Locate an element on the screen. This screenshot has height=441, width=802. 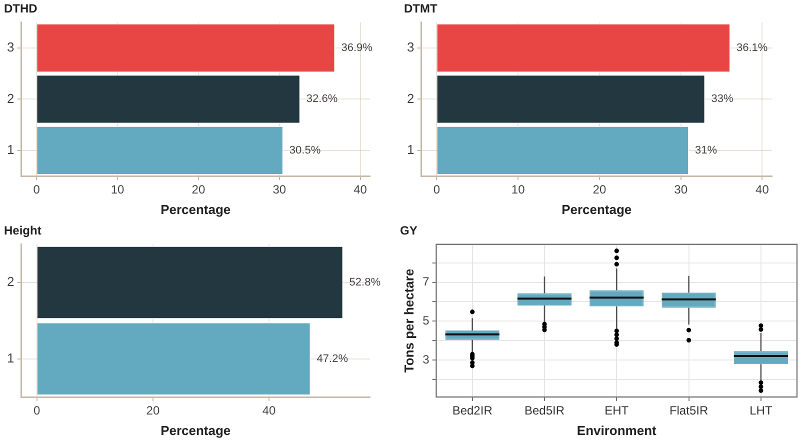
y-axis-title: Tons per hectare is located at coordinates (408, 320).